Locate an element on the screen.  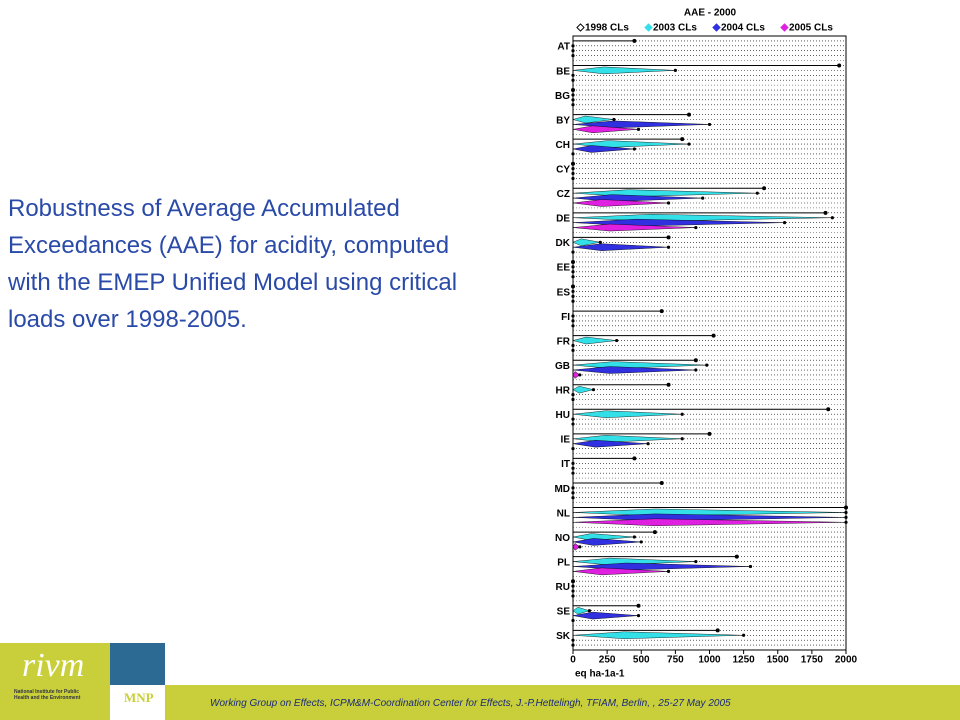
x-tick-label: 0 is located at coordinates (573, 660).